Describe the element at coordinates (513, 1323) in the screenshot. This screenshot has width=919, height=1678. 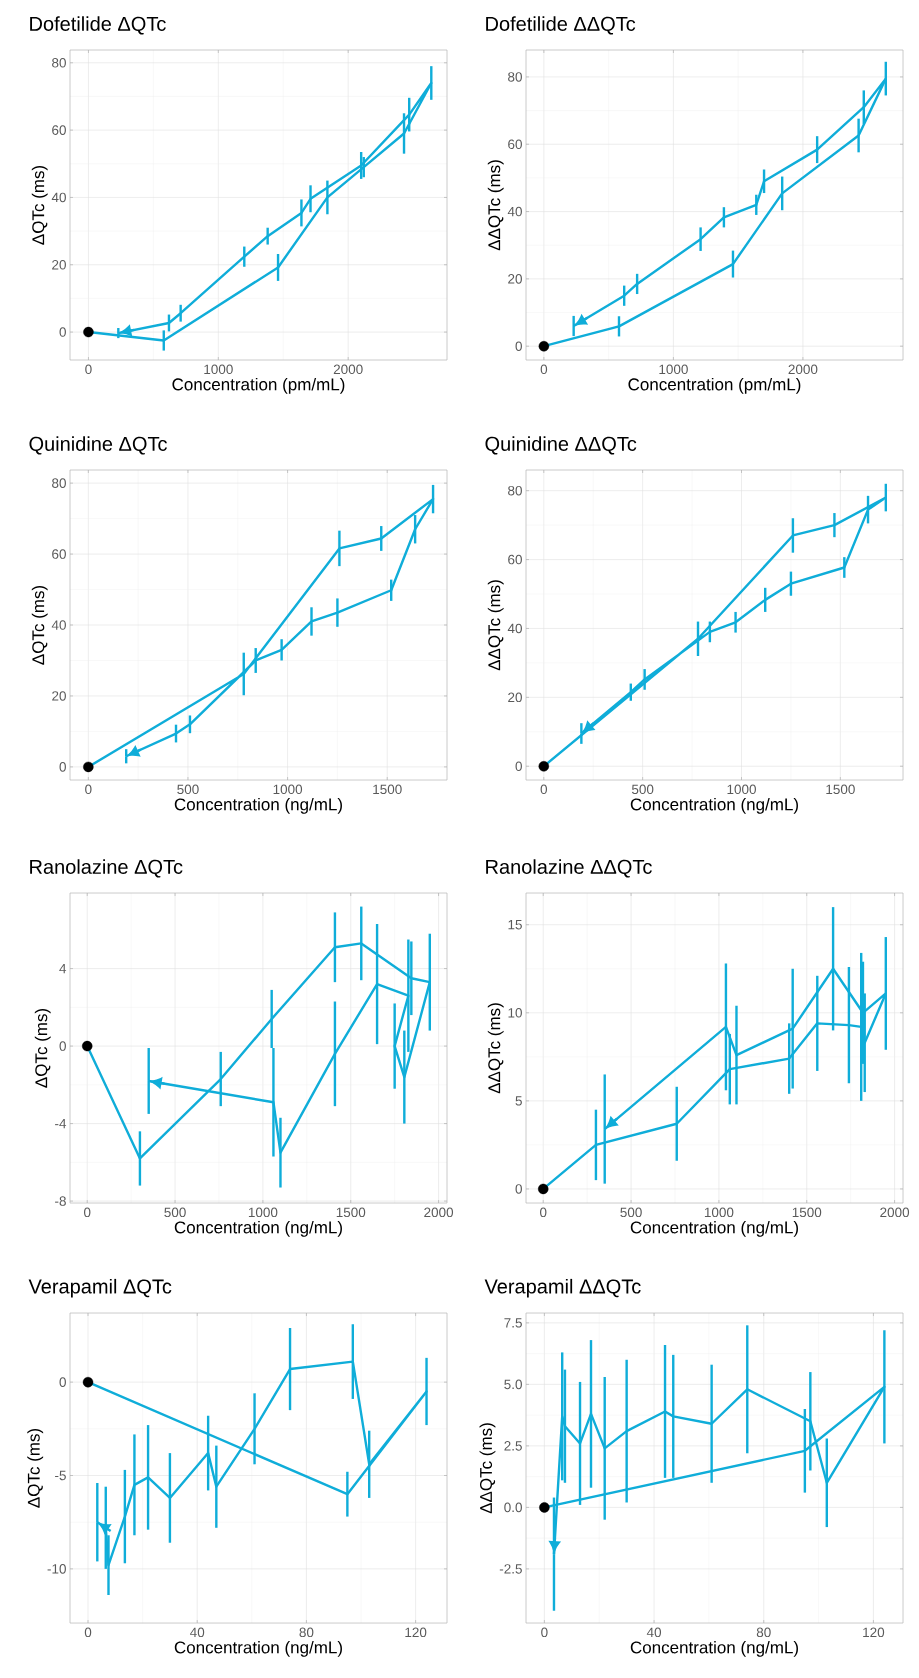
I see `y-tick-label: 7.5` at that location.